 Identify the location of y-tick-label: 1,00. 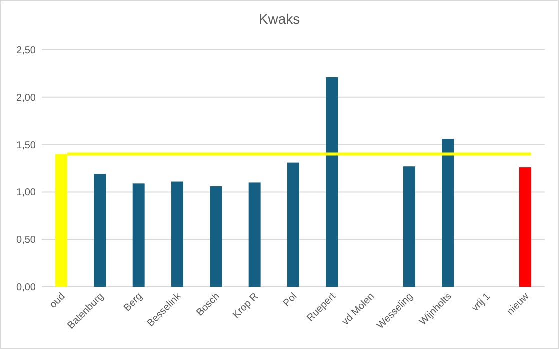
(26, 193).